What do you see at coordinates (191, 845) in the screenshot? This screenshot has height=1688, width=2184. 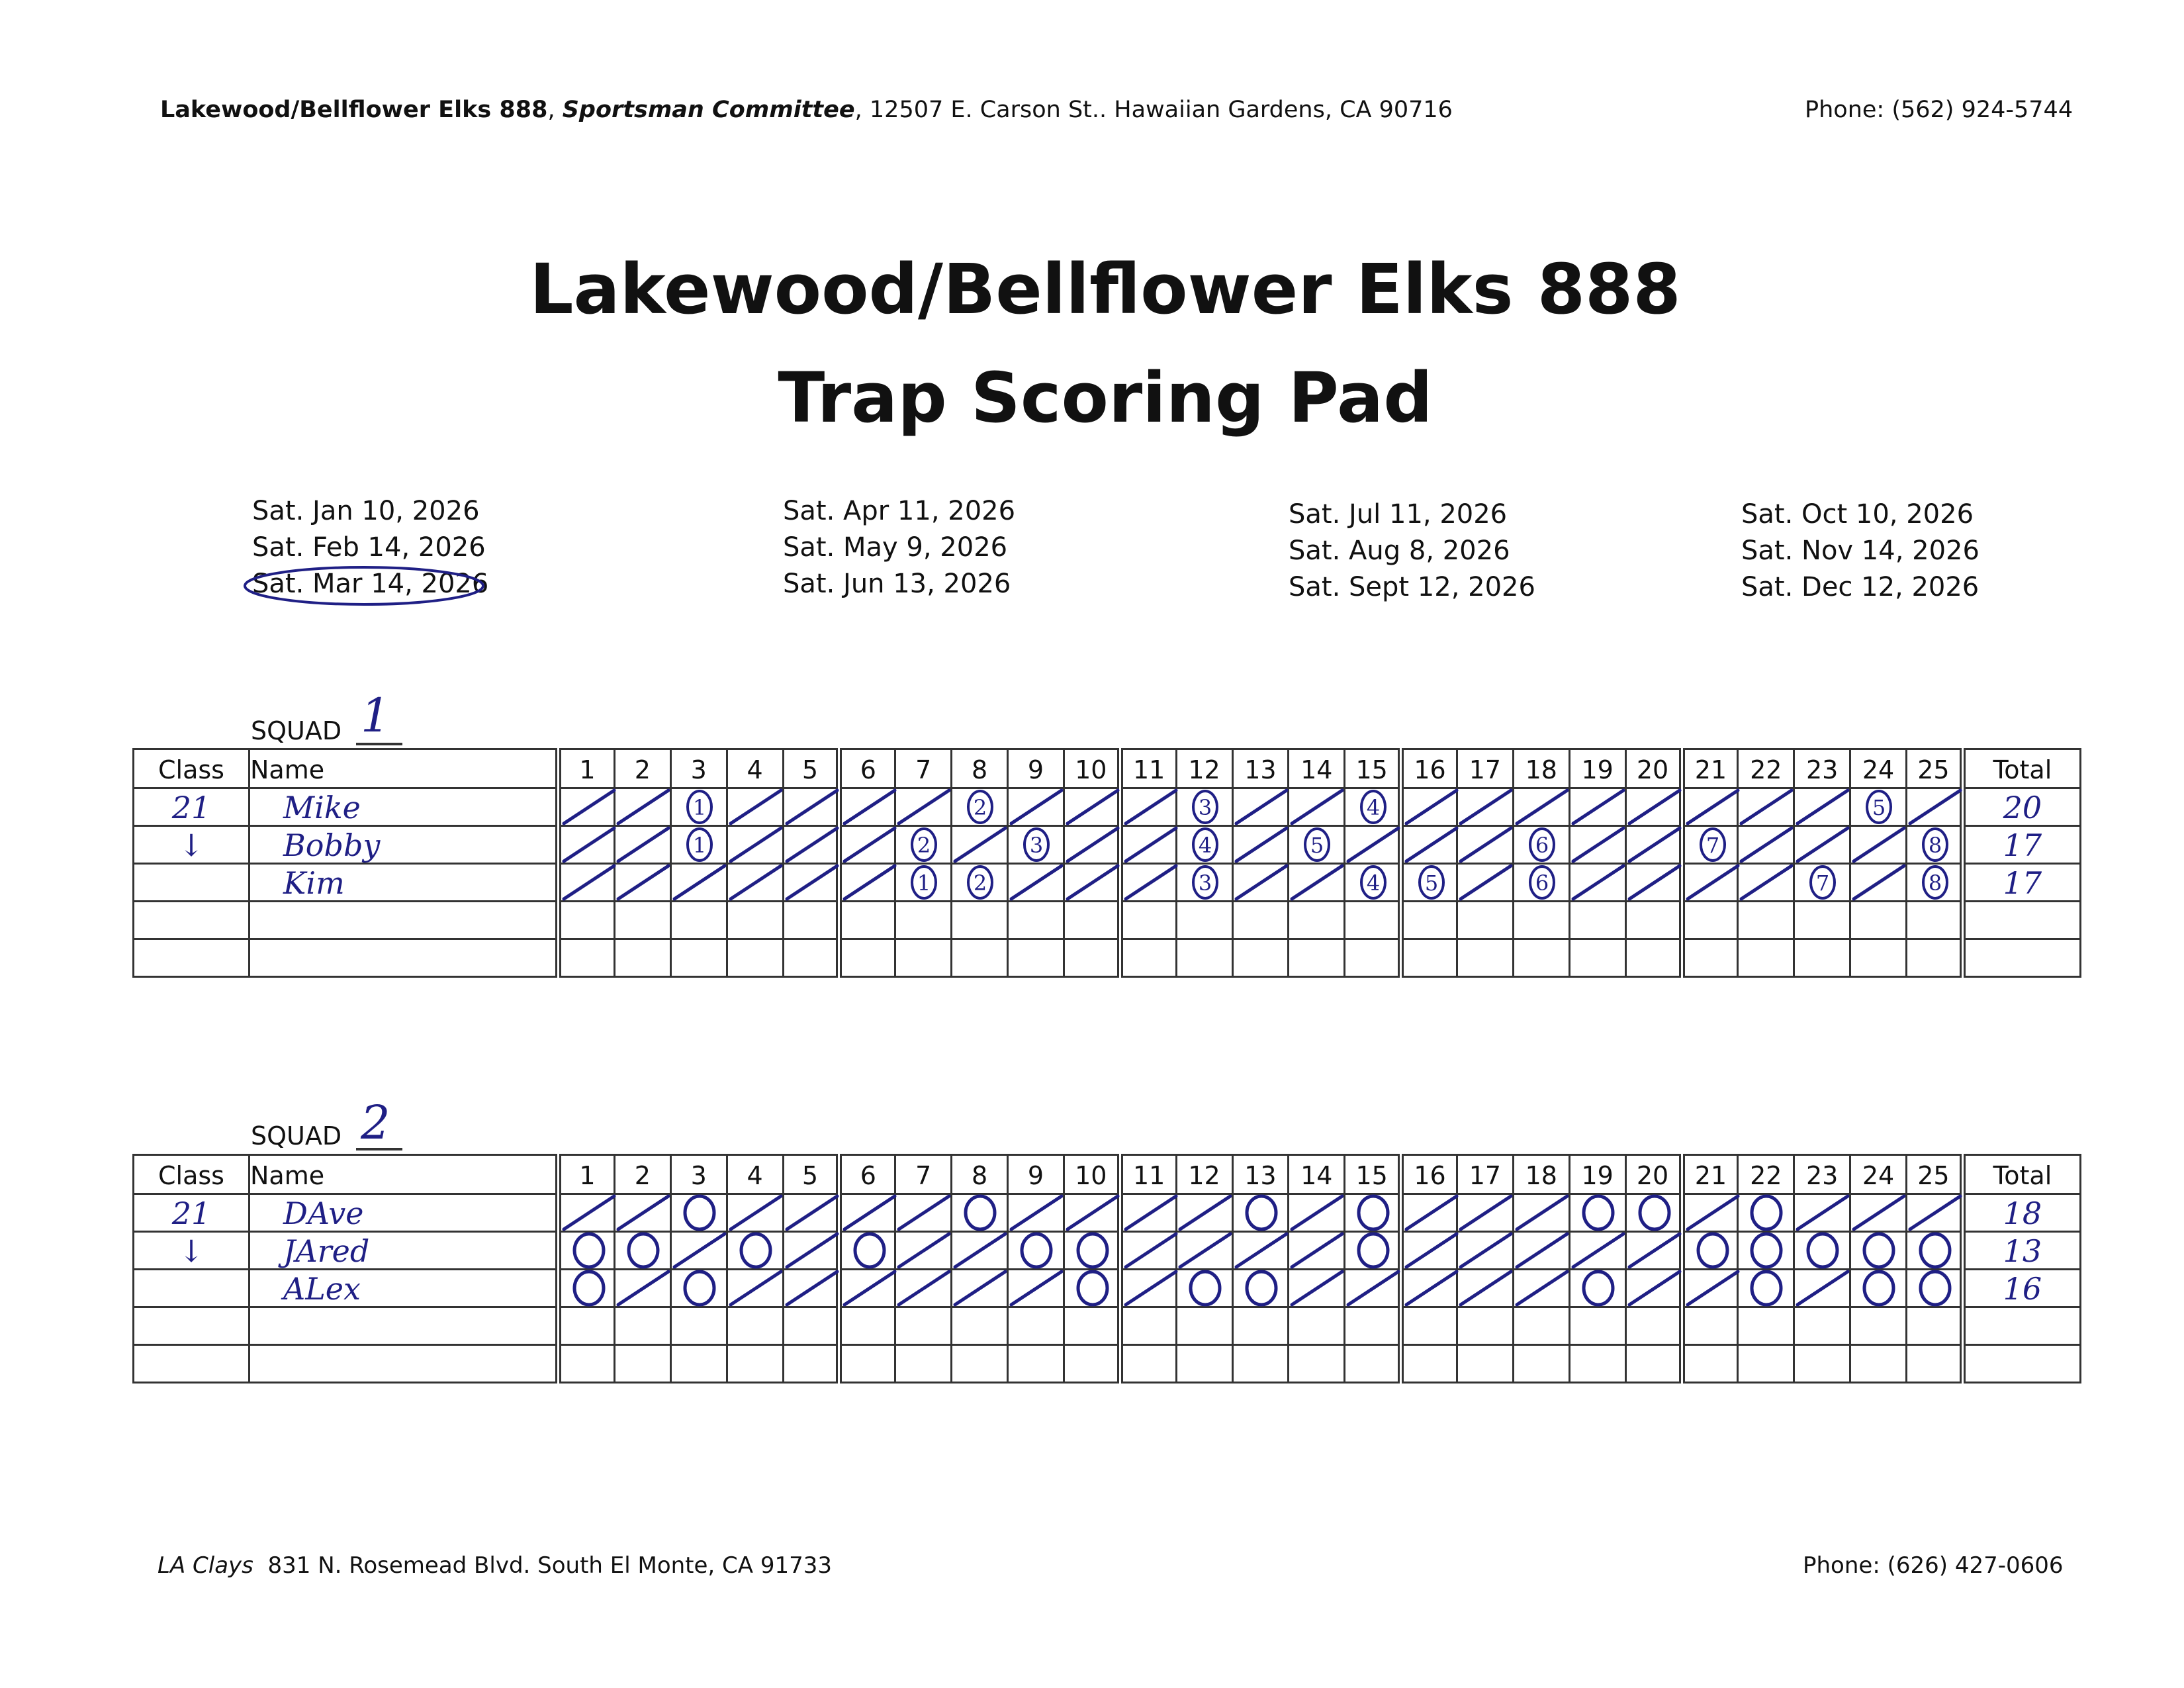 I see `class-cell: ↓` at bounding box center [191, 845].